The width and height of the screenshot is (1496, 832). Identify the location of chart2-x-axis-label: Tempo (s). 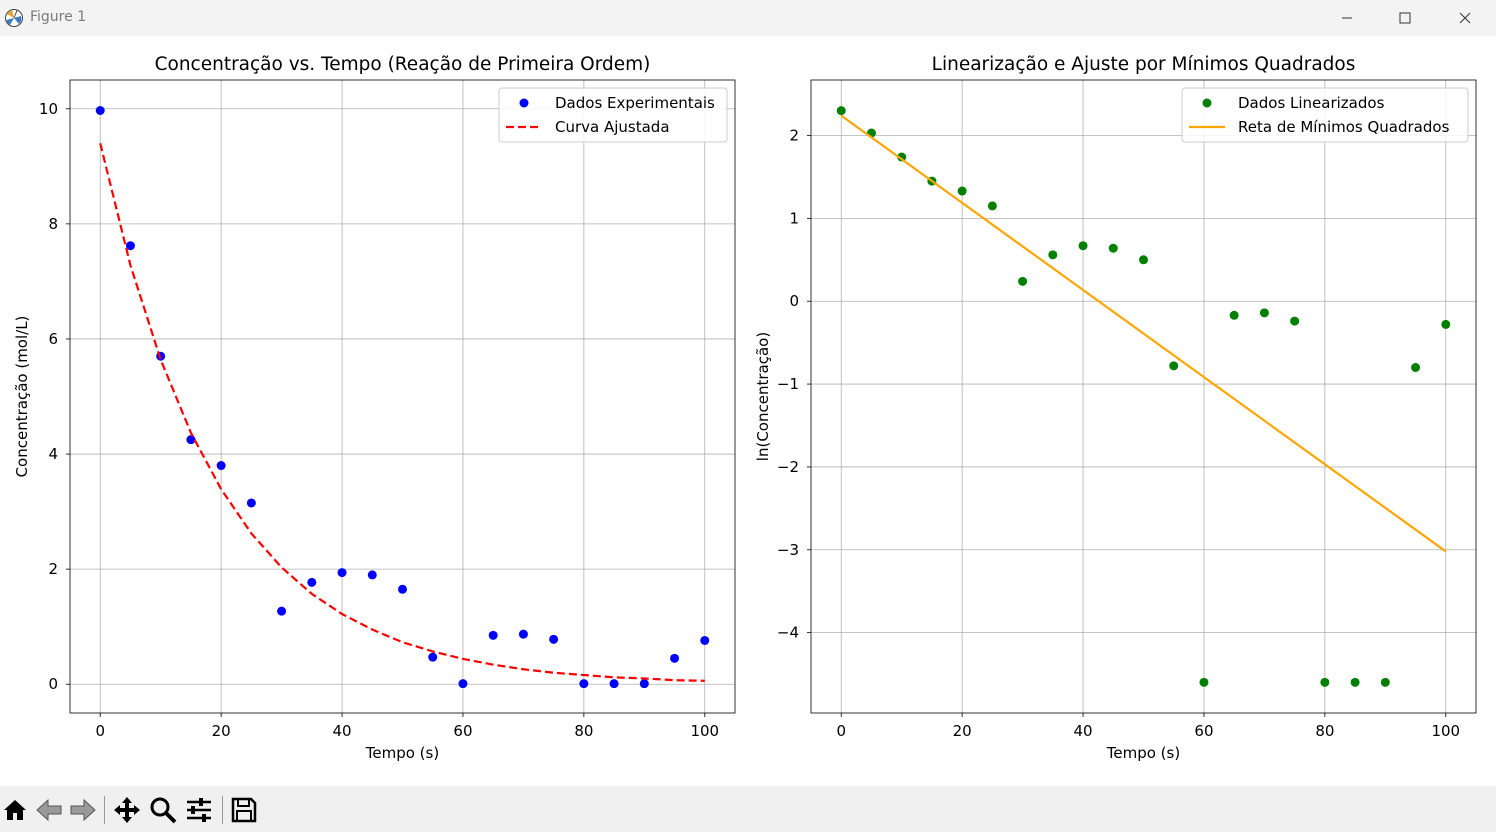
(1143, 753).